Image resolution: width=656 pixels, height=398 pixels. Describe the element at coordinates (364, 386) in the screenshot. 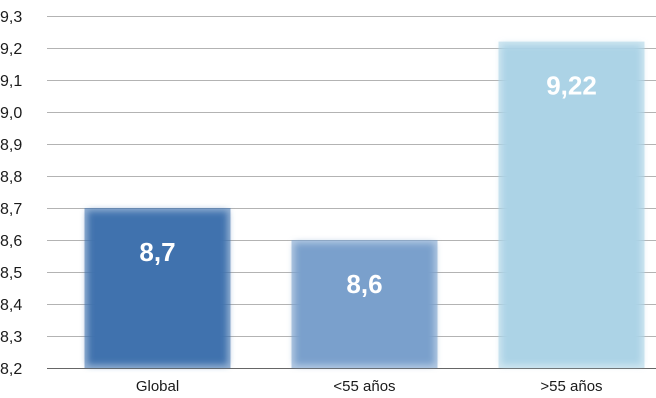

I see `category-label: <55 años` at that location.